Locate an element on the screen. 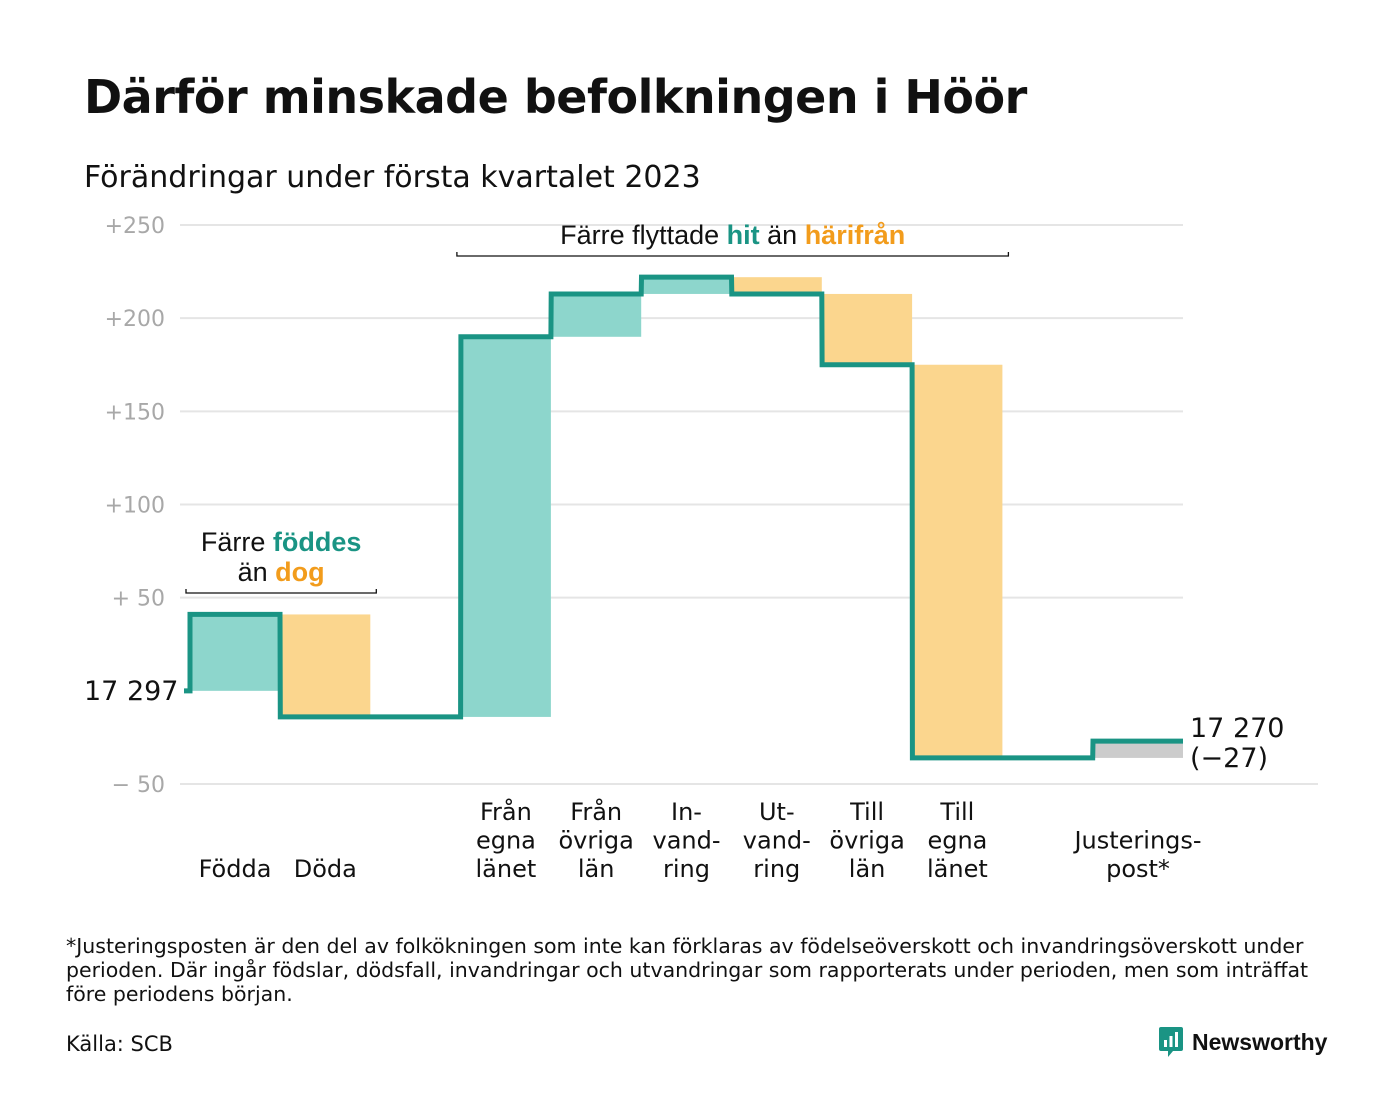 Image resolution: width=1400 pixels, height=1120 pixels. annotation-moves: Färre flyttade hit än härifrån is located at coordinates (732, 235).